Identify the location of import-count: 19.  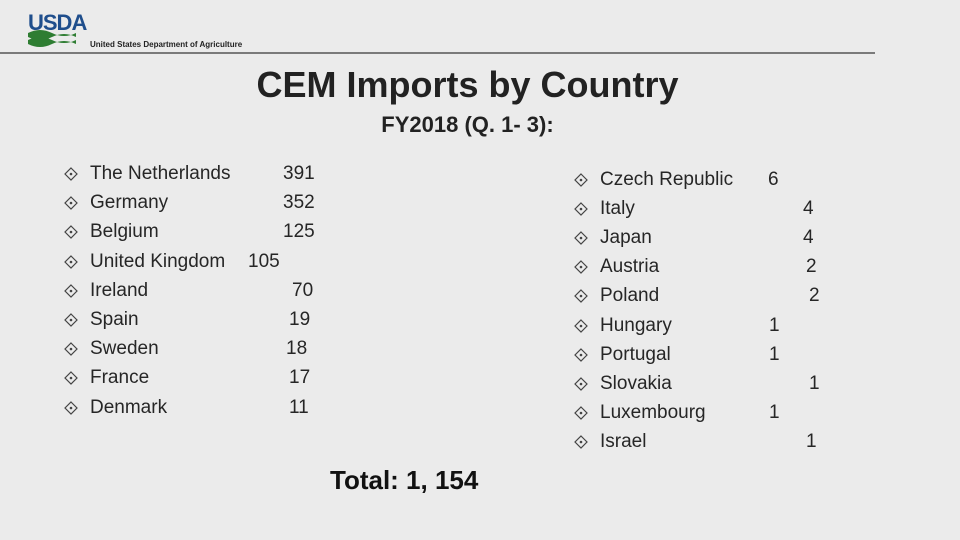
(300, 319).